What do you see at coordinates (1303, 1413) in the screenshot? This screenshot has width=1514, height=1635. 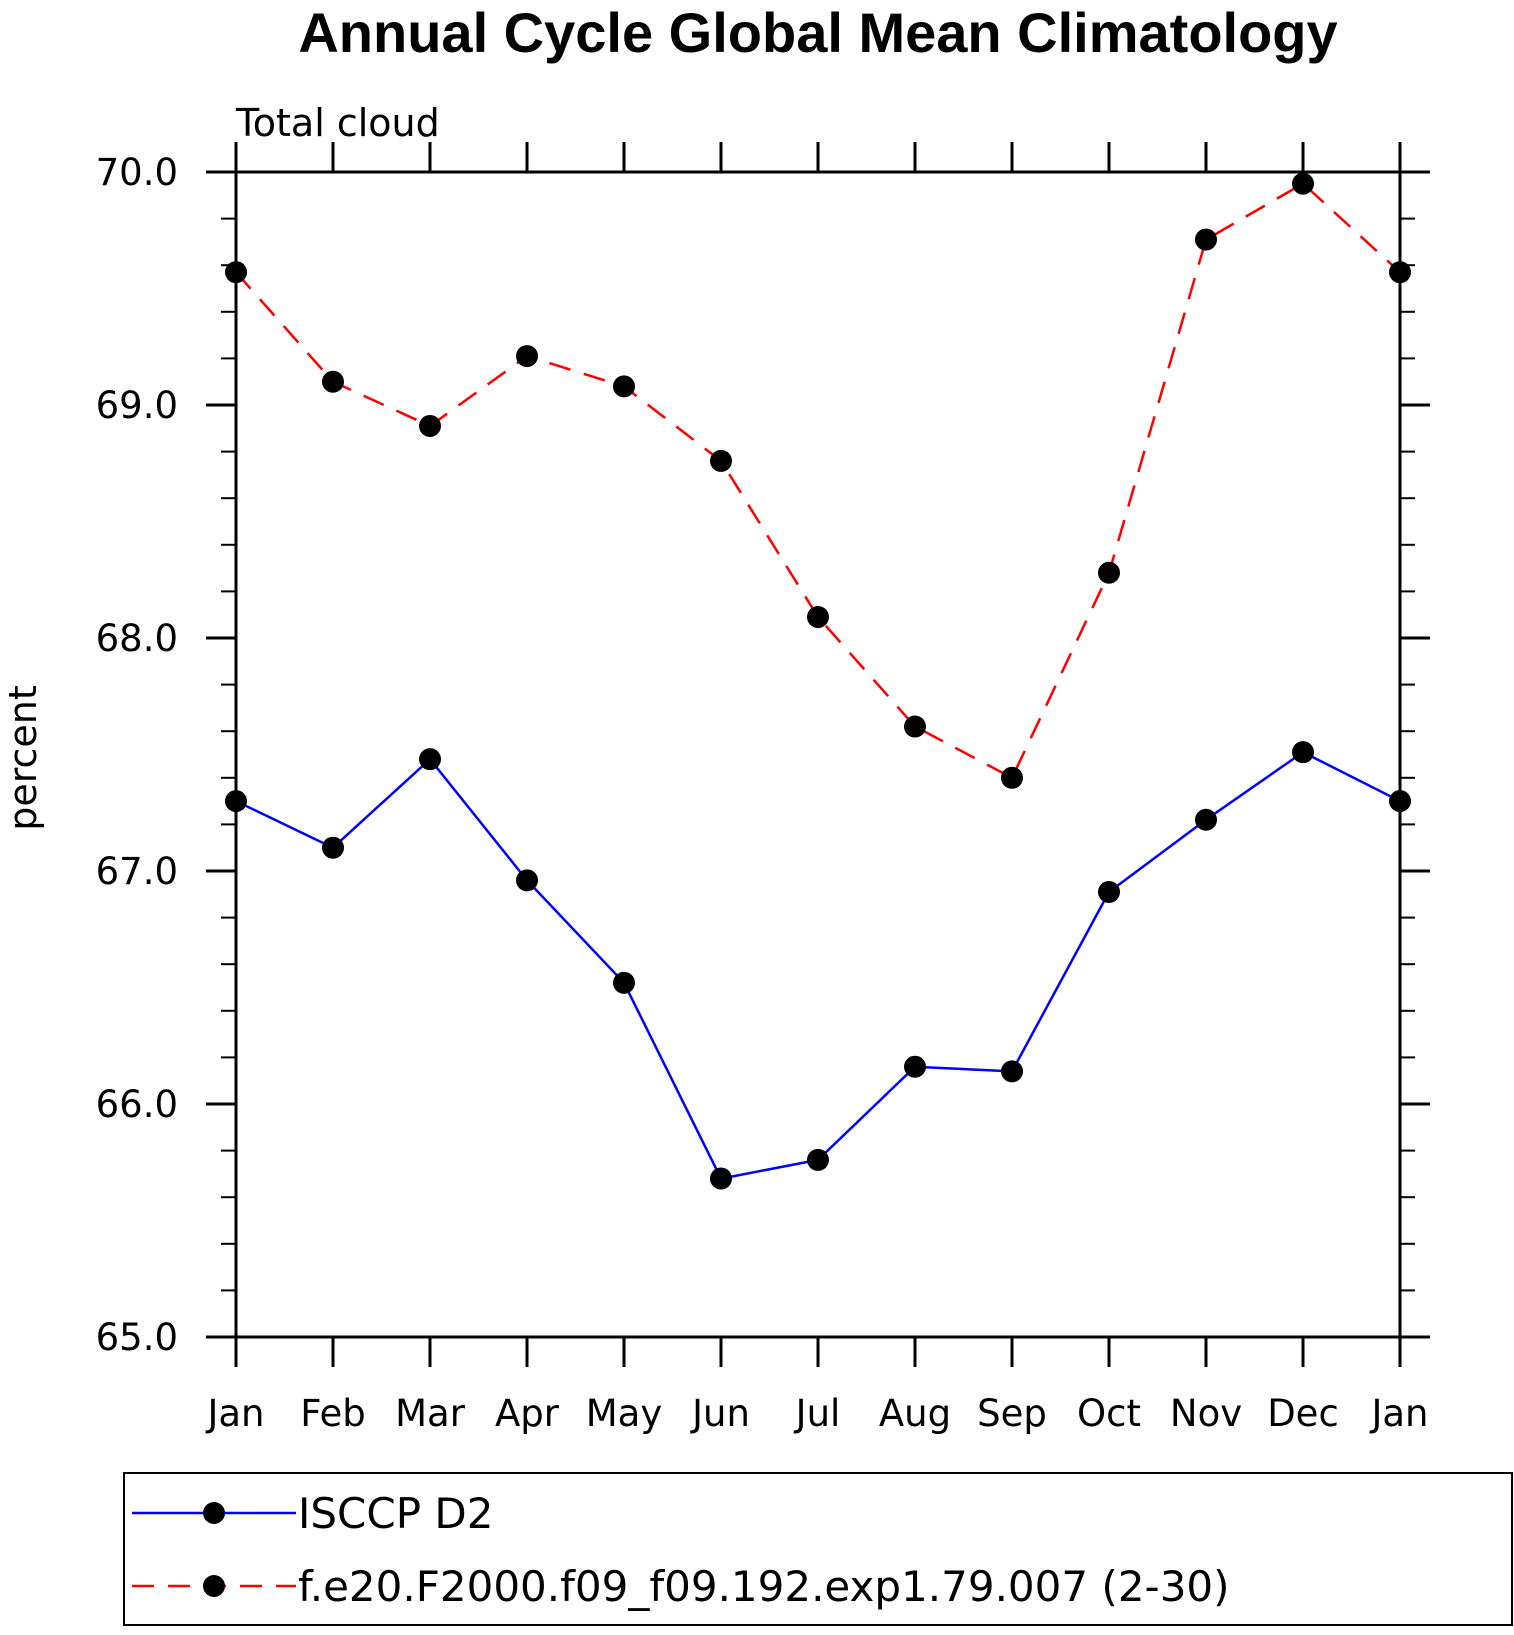 I see `x-tick-label: Dec` at bounding box center [1303, 1413].